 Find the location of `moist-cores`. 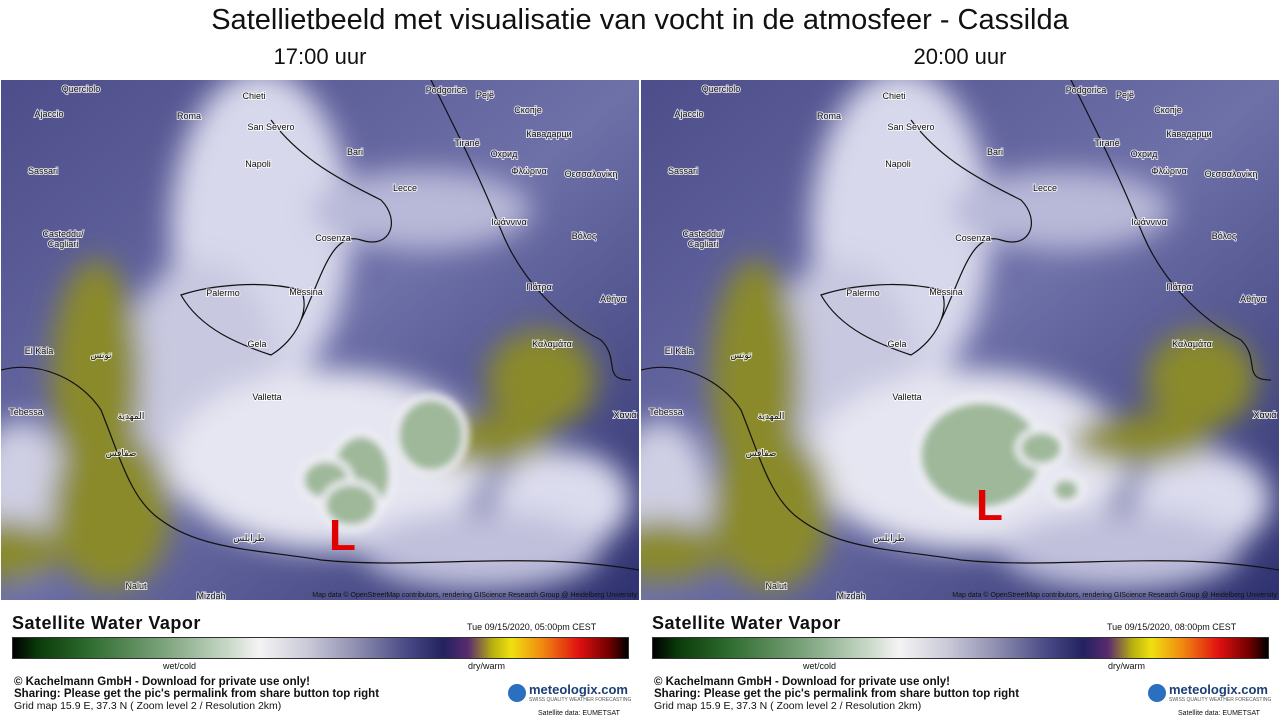

moist-cores is located at coordinates (383, 462).